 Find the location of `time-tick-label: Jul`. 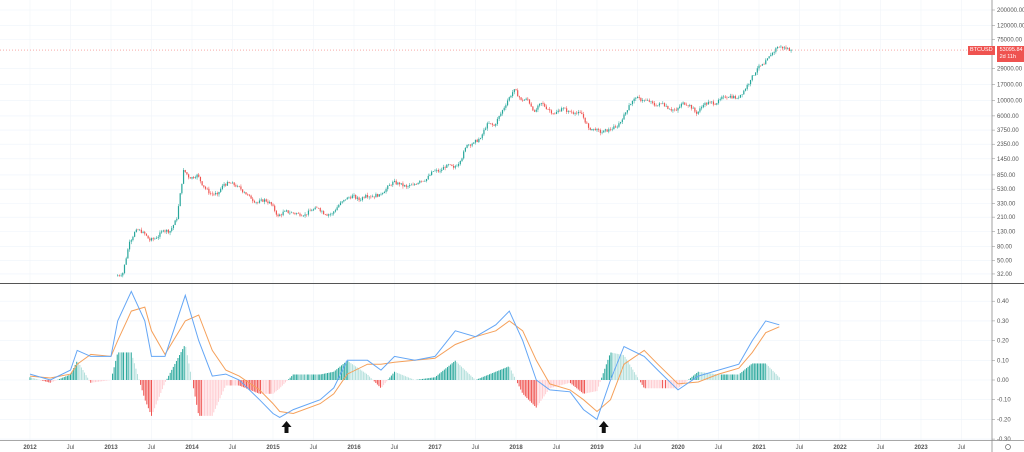

time-tick-label: Jul is located at coordinates (638, 448).